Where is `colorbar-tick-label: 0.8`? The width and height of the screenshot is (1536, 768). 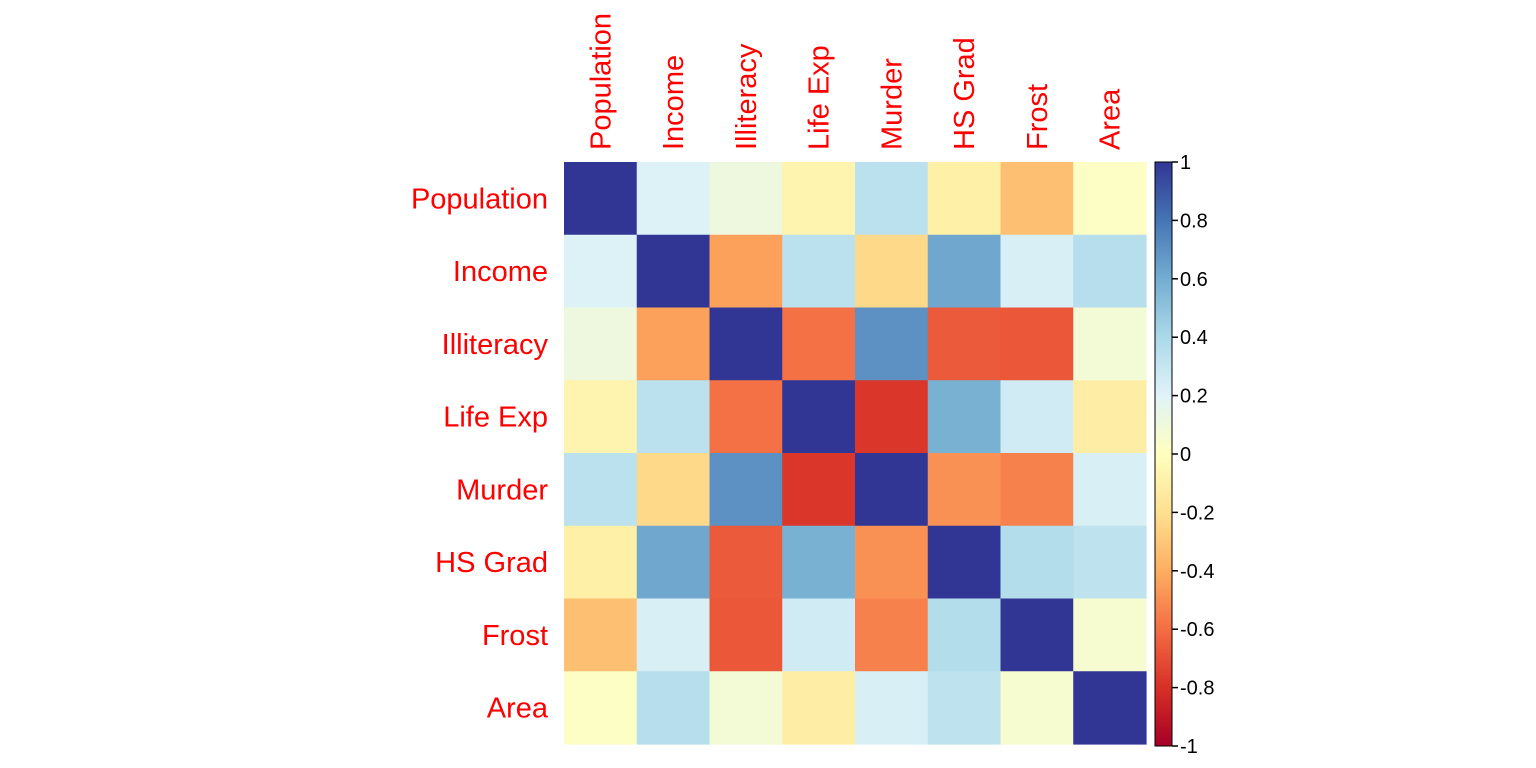 colorbar-tick-label: 0.8 is located at coordinates (1194, 221).